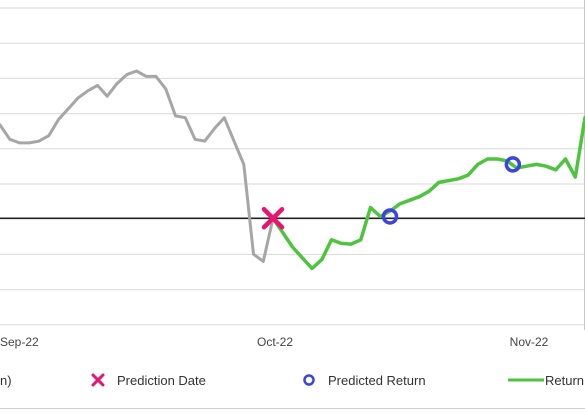  I want to click on legend-label-partial: n), so click(6, 380).